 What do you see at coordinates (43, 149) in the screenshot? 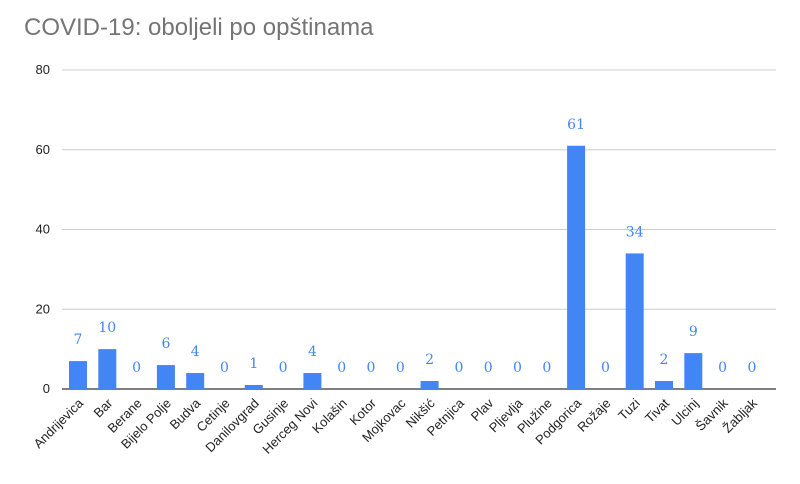
I see `y-tick-label: 60` at bounding box center [43, 149].